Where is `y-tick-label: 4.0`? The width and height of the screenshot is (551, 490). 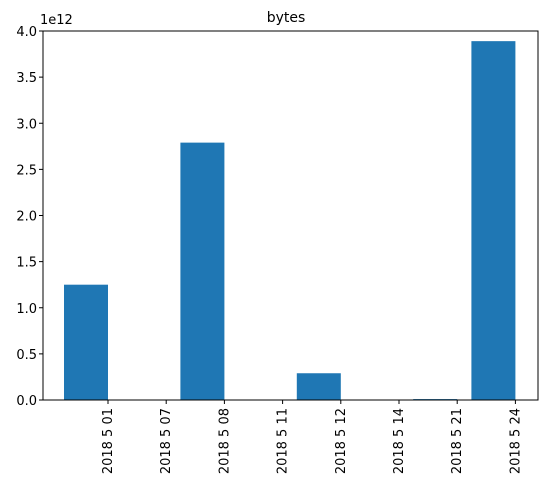 y-tick-label: 4.0 is located at coordinates (26, 32).